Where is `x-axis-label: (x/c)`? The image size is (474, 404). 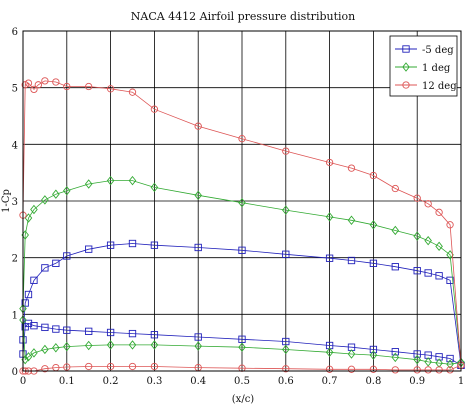
x-axis-label: (x/c) is located at coordinates (243, 399).